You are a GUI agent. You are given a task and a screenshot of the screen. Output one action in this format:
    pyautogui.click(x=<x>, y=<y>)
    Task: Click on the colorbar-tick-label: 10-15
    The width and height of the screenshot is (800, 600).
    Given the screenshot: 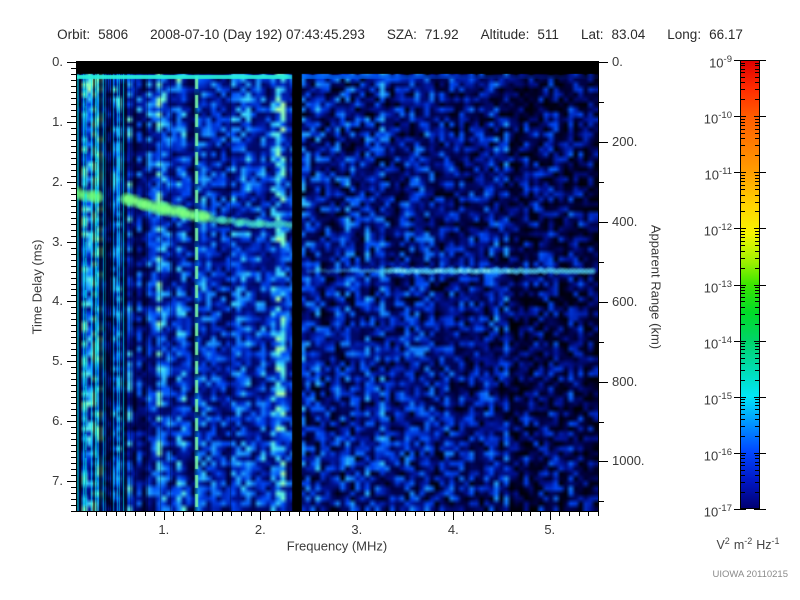 What is the action you would take?
    pyautogui.click(x=717, y=399)
    